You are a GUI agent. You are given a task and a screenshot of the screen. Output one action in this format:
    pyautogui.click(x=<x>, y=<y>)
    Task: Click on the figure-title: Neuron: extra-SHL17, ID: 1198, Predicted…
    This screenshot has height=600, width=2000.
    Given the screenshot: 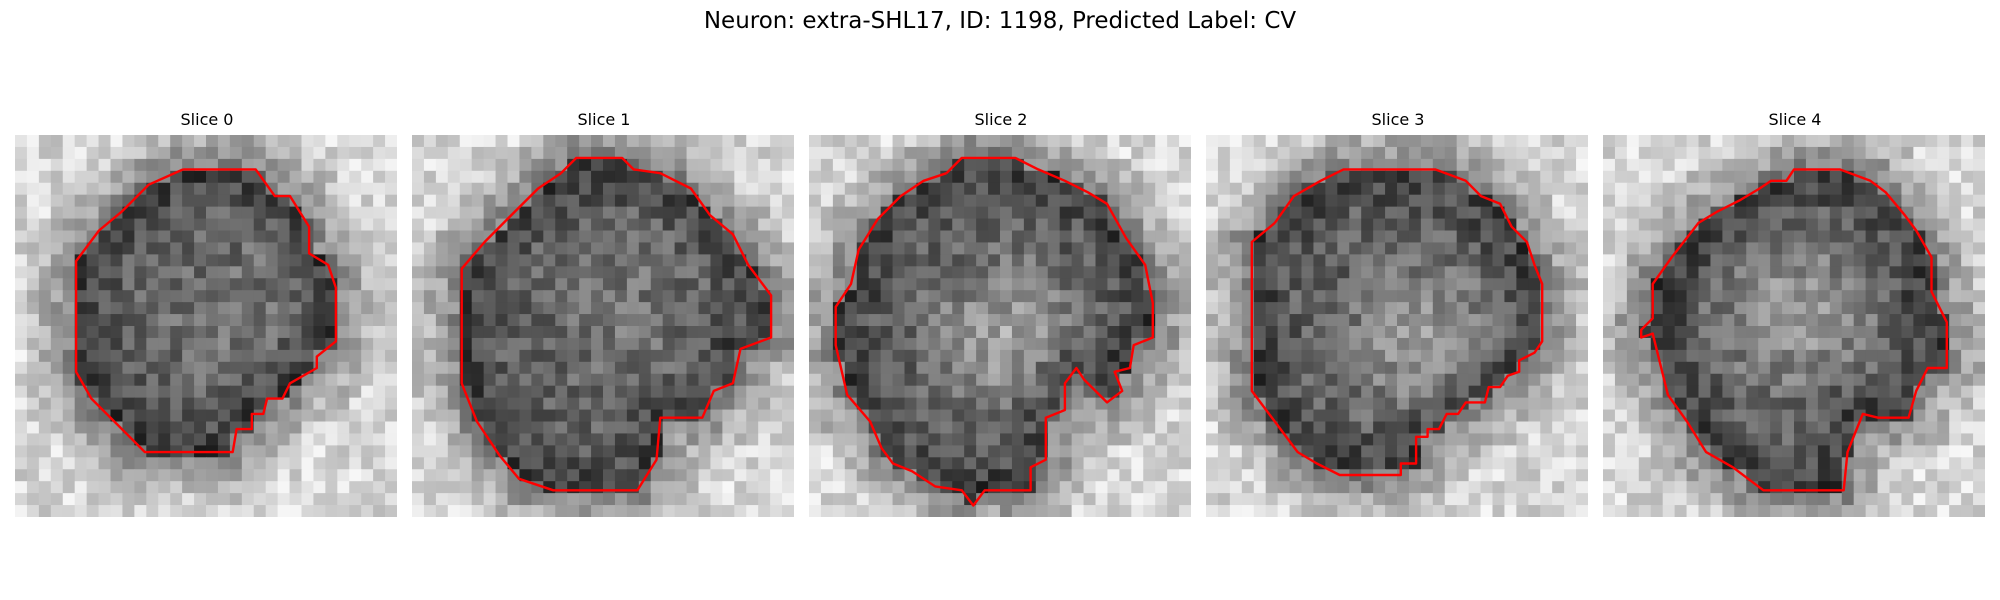 What is the action you would take?
    pyautogui.click(x=1000, y=21)
    